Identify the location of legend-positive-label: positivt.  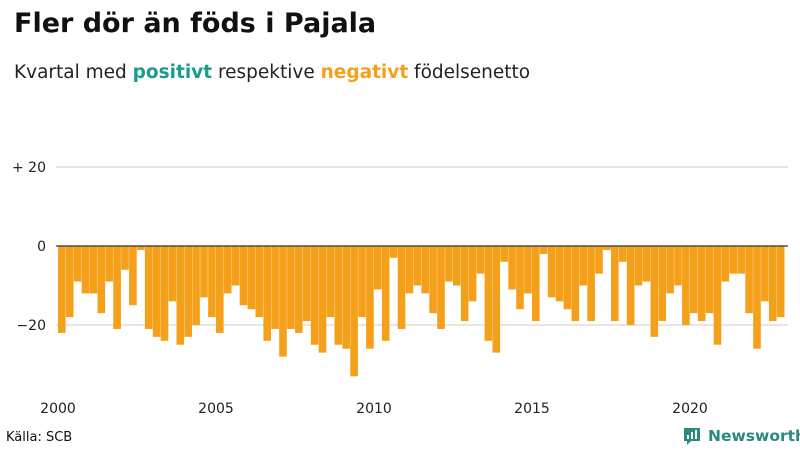
(172, 72).